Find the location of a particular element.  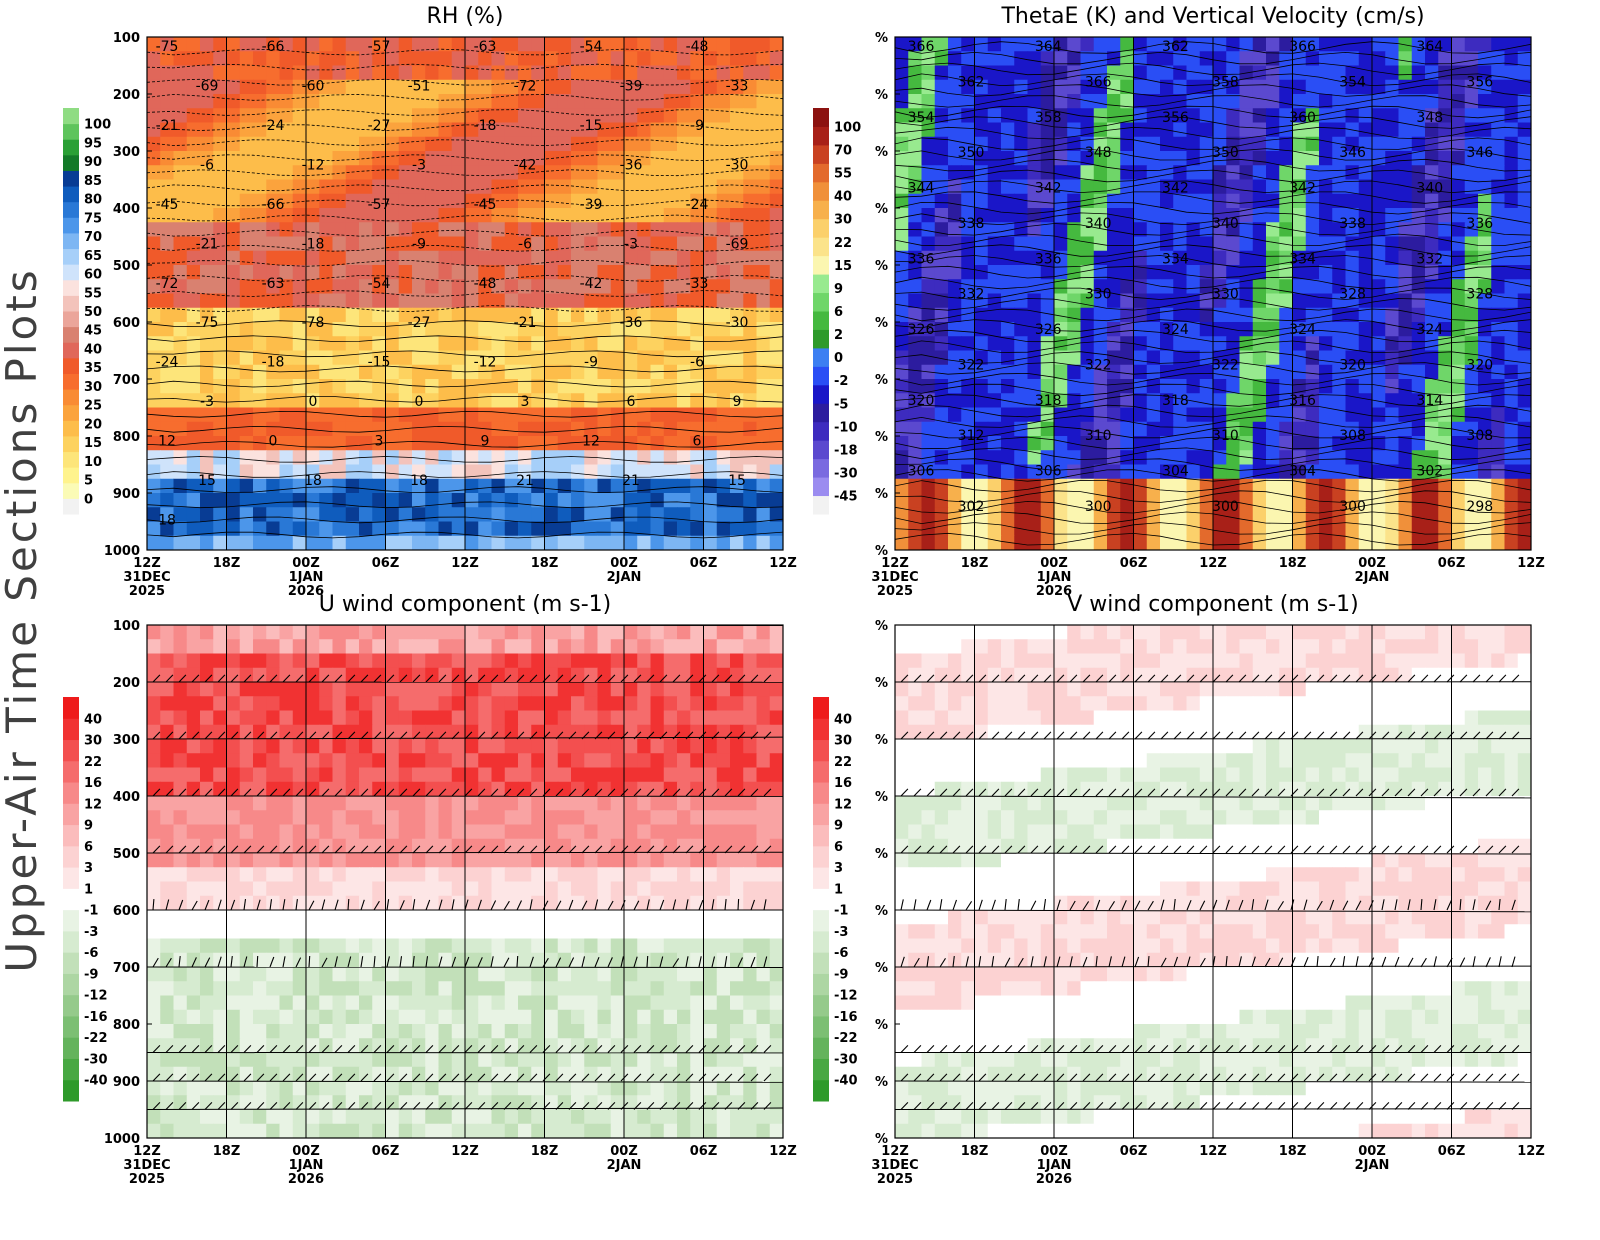

contour-label: -72 is located at coordinates (167, 284).